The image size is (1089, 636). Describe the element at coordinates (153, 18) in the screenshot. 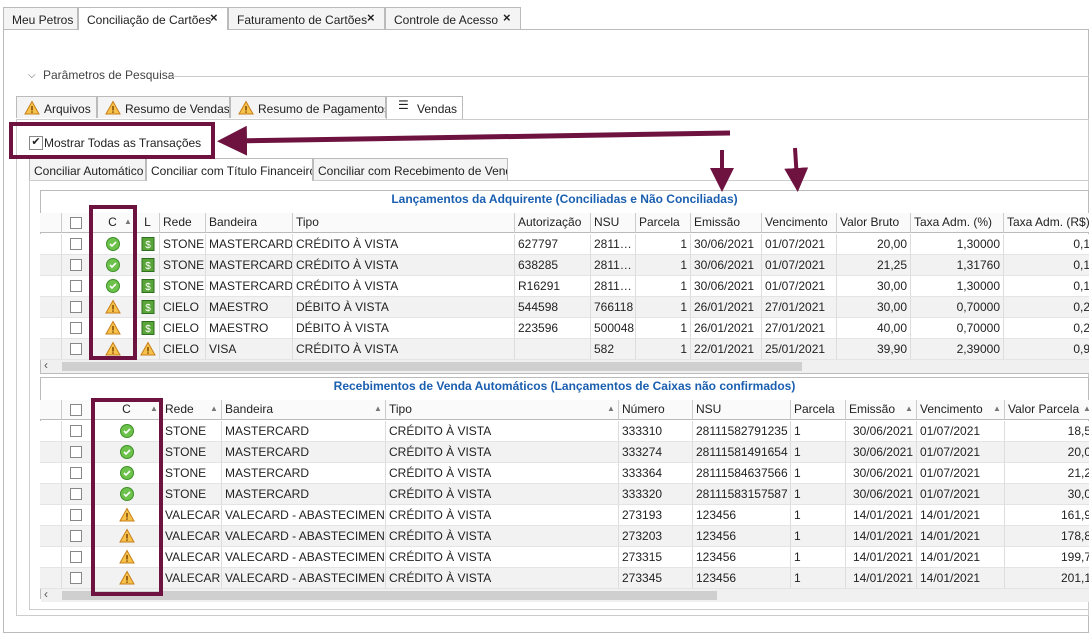

I see `top-tab: Conciliação de Cartões` at that location.